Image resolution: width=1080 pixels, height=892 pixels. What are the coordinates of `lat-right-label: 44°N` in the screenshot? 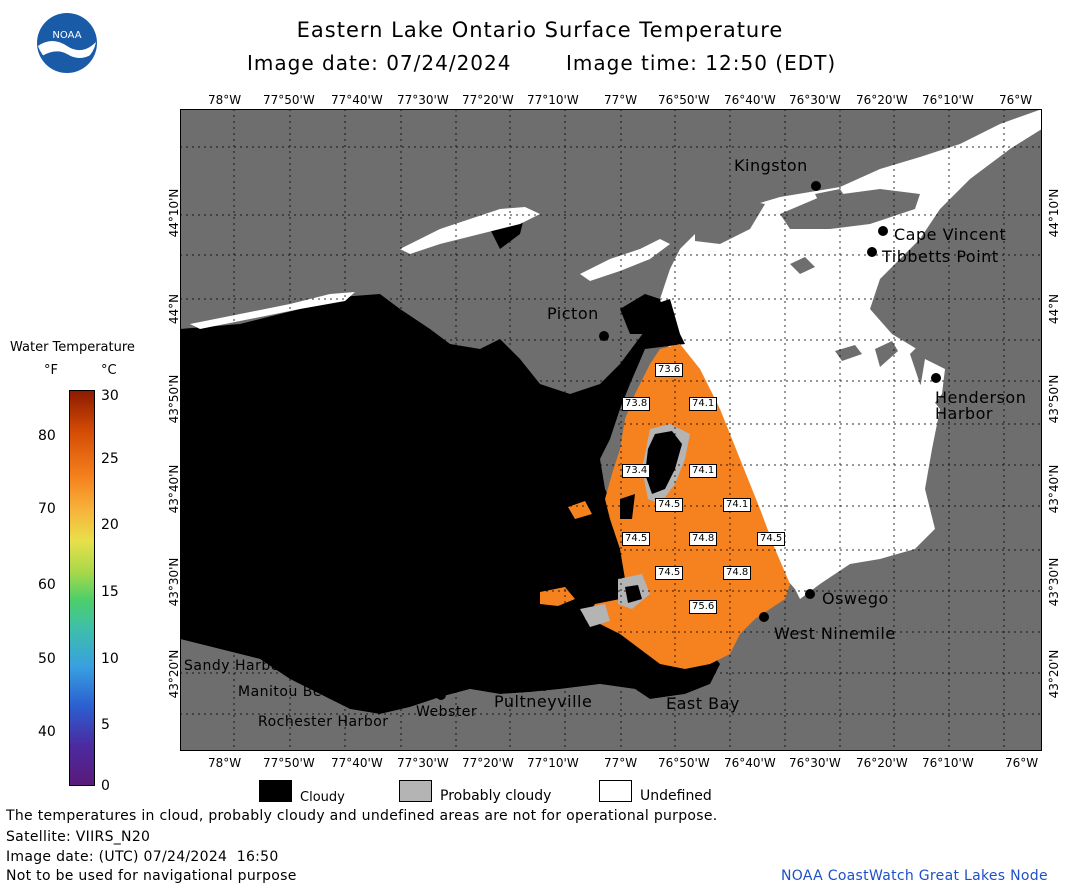 It's located at (1054, 309).